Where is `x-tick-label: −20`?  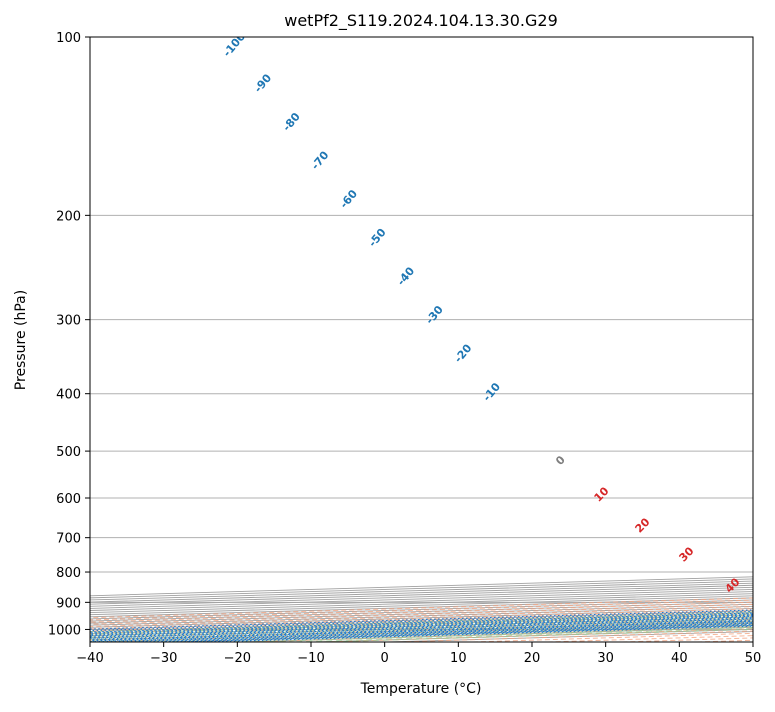 x-tick-label: −20 is located at coordinates (237, 658).